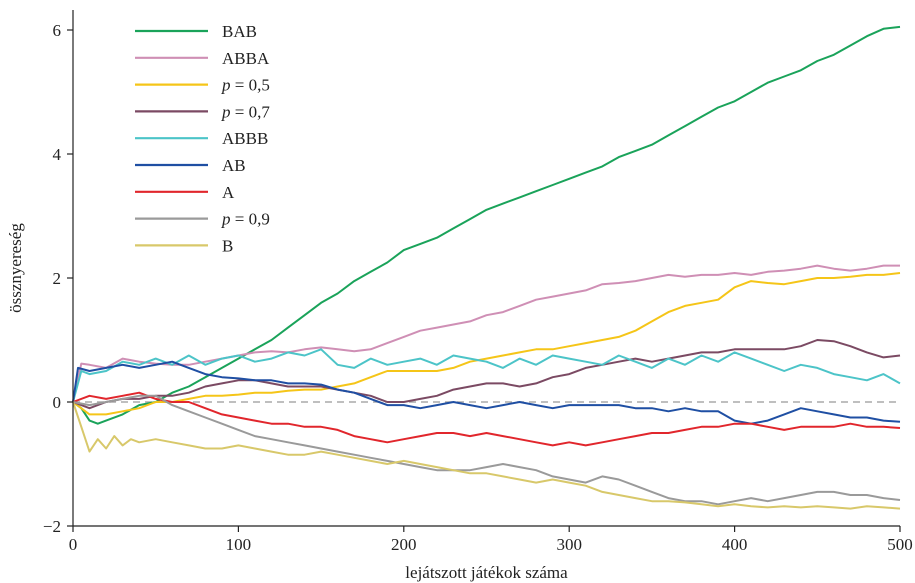 This screenshot has width=915, height=583. What do you see at coordinates (245, 219) in the screenshot?
I see `legend-label: p = 0,9` at bounding box center [245, 219].